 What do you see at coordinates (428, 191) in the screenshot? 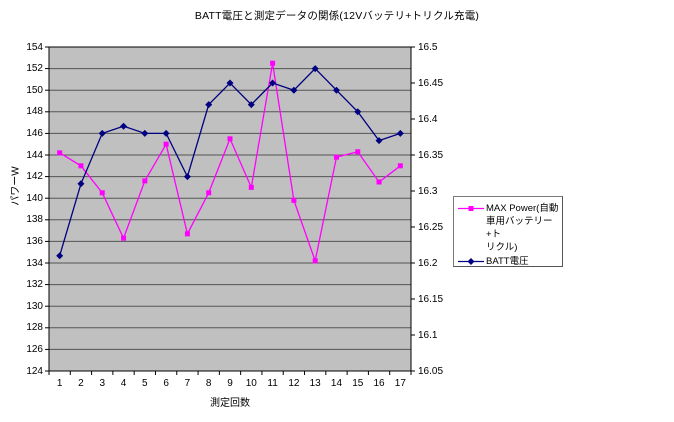
I see `right-axis-label: 16.3` at bounding box center [428, 191].